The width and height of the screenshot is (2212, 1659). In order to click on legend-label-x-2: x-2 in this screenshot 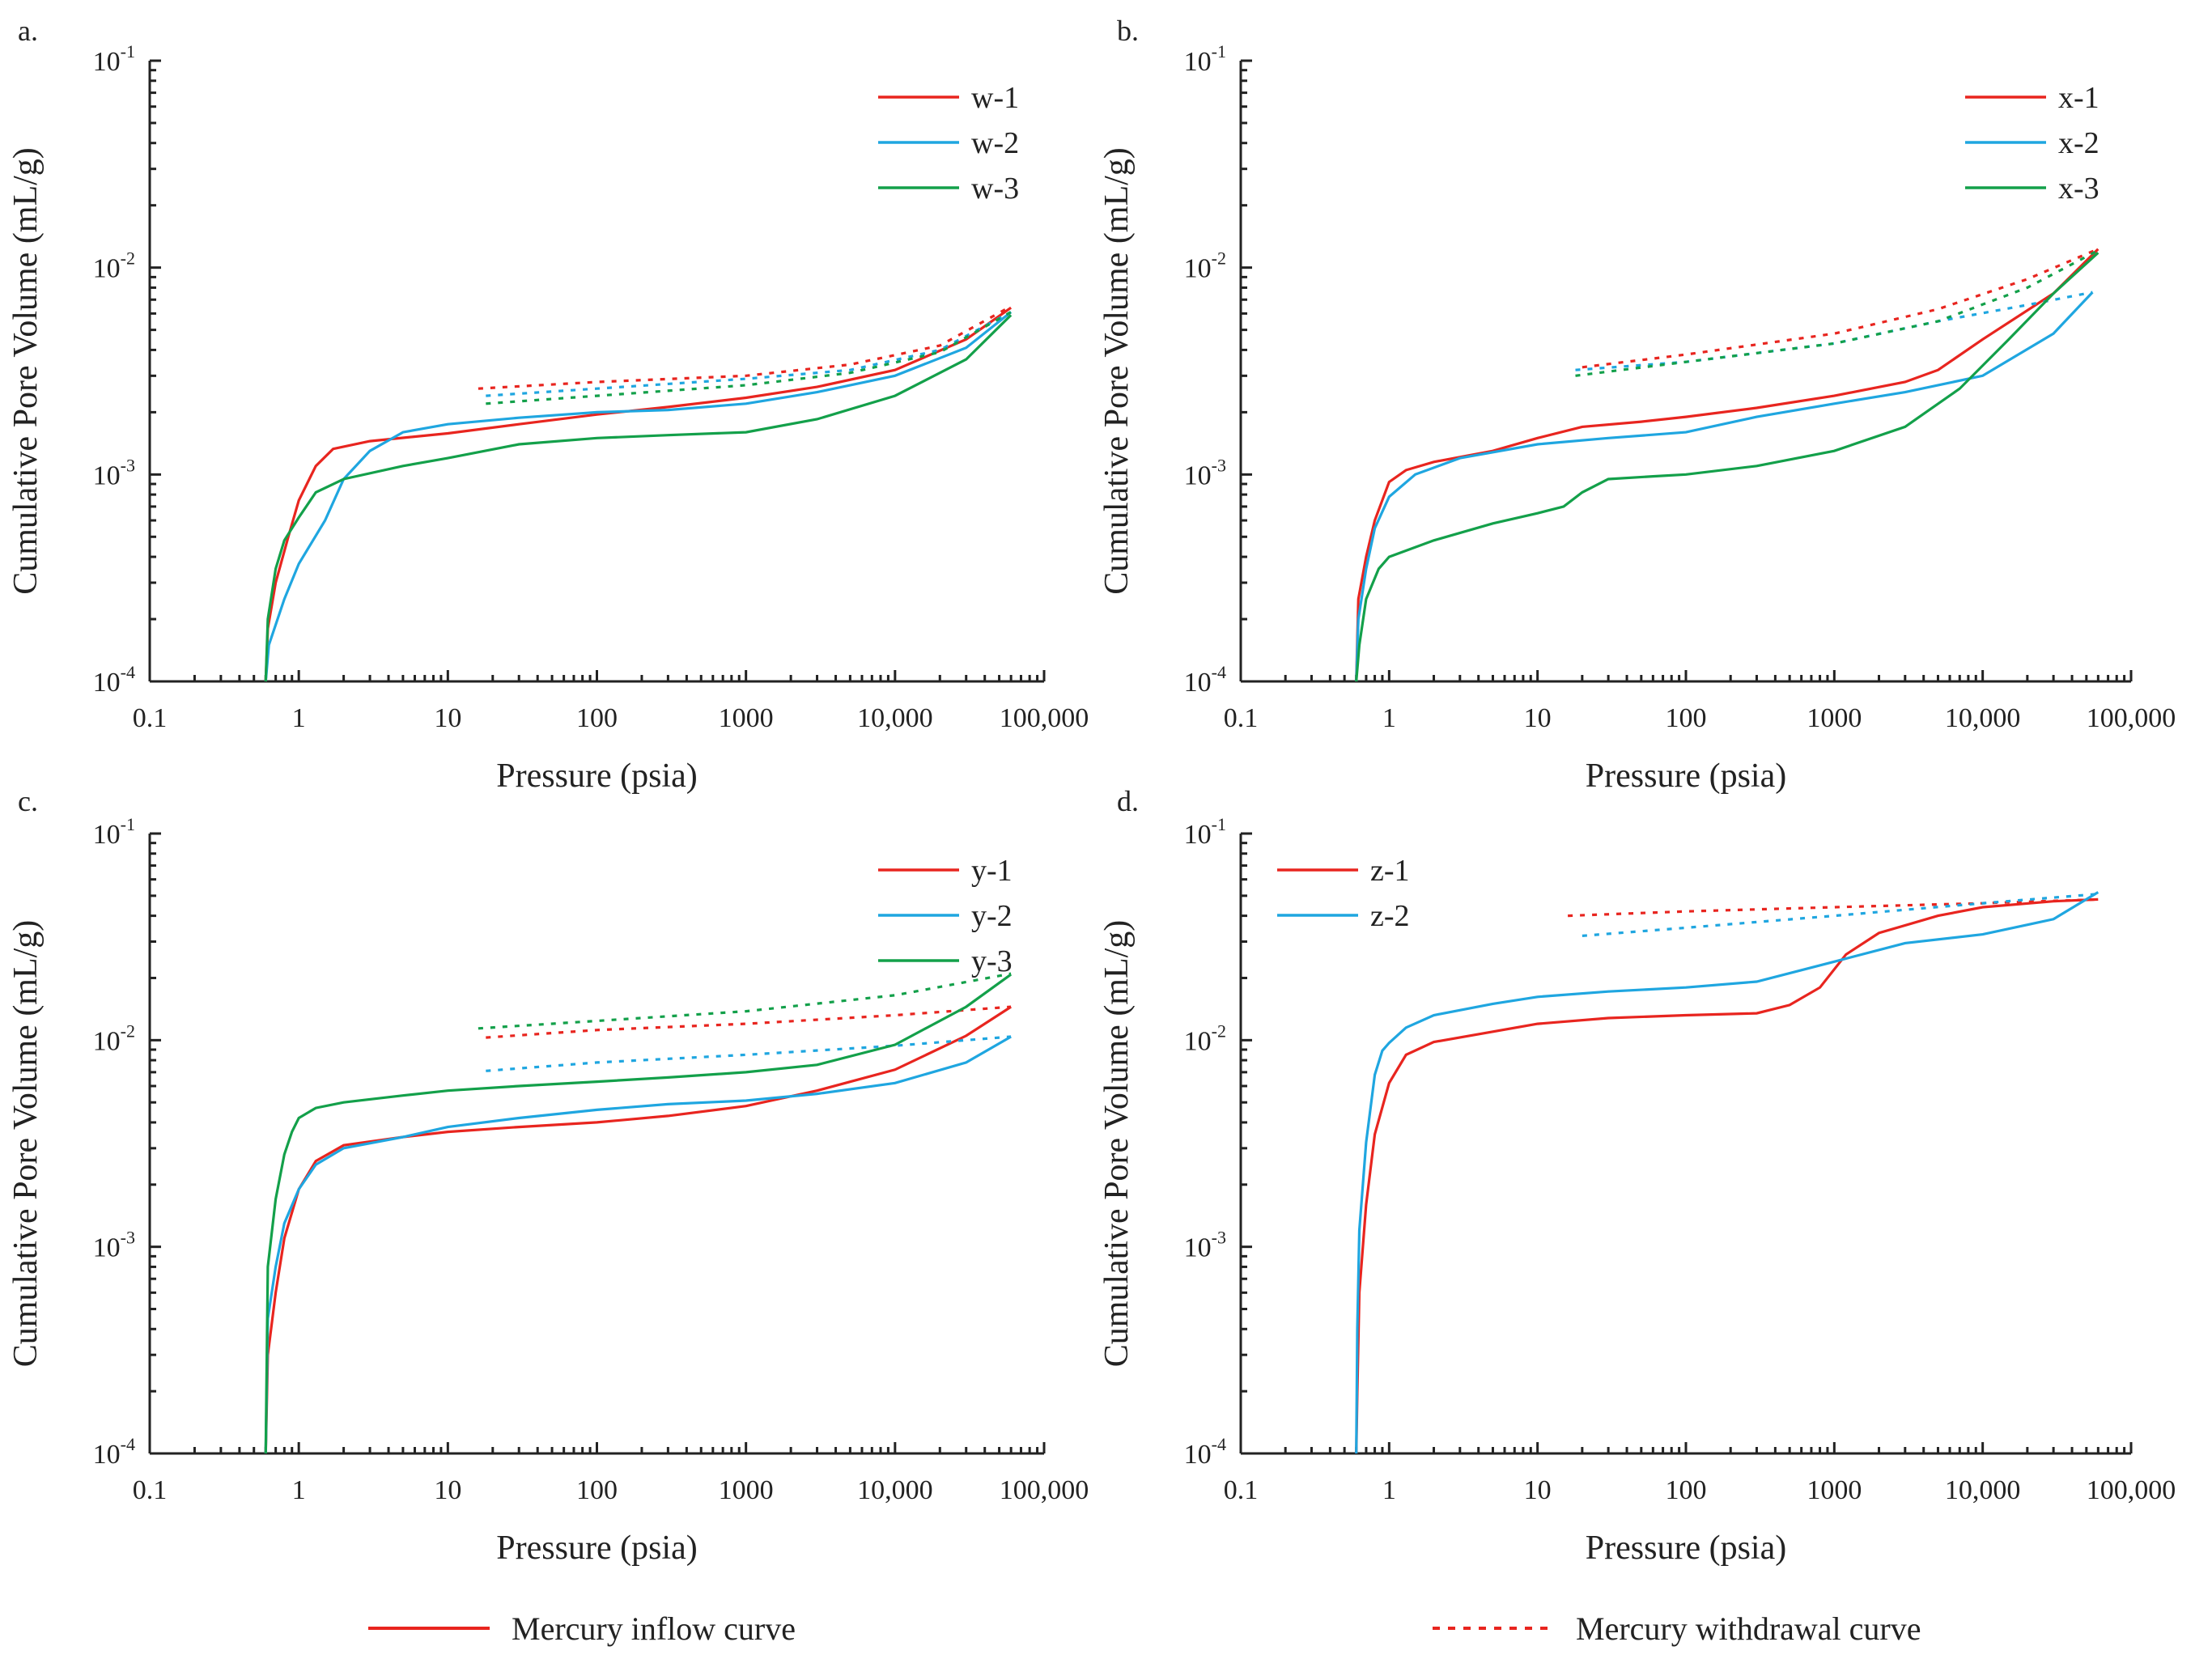, I will do `click(2078, 143)`.